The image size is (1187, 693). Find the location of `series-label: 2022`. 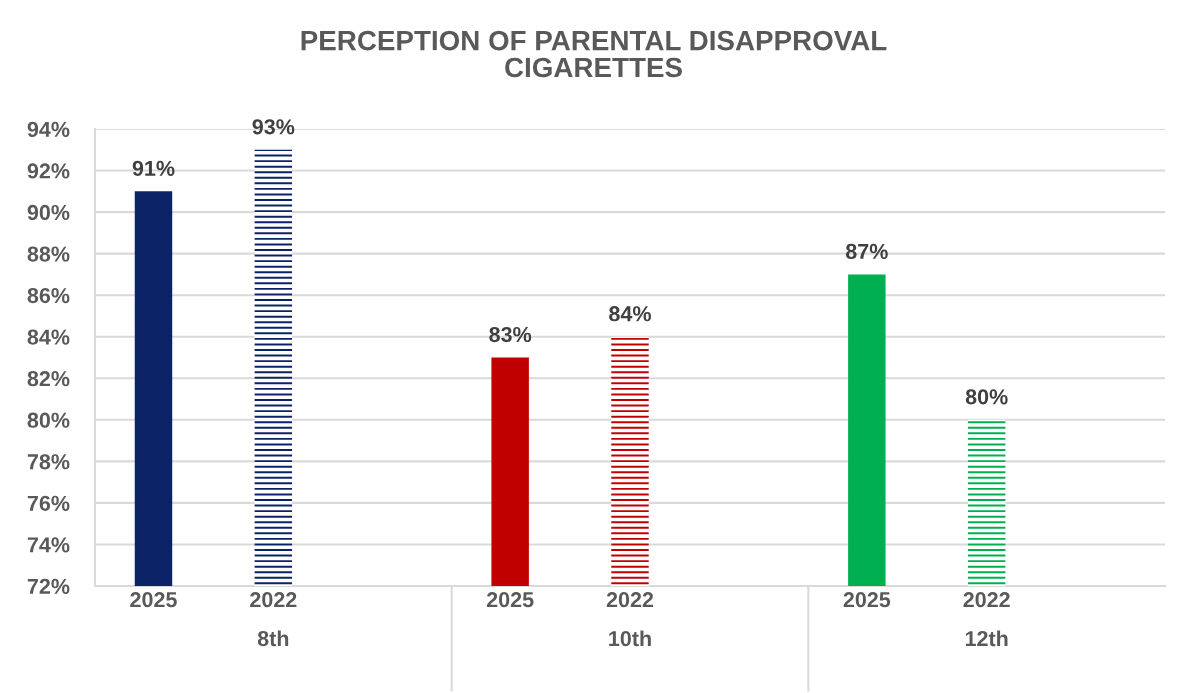

series-label: 2022 is located at coordinates (273, 600).